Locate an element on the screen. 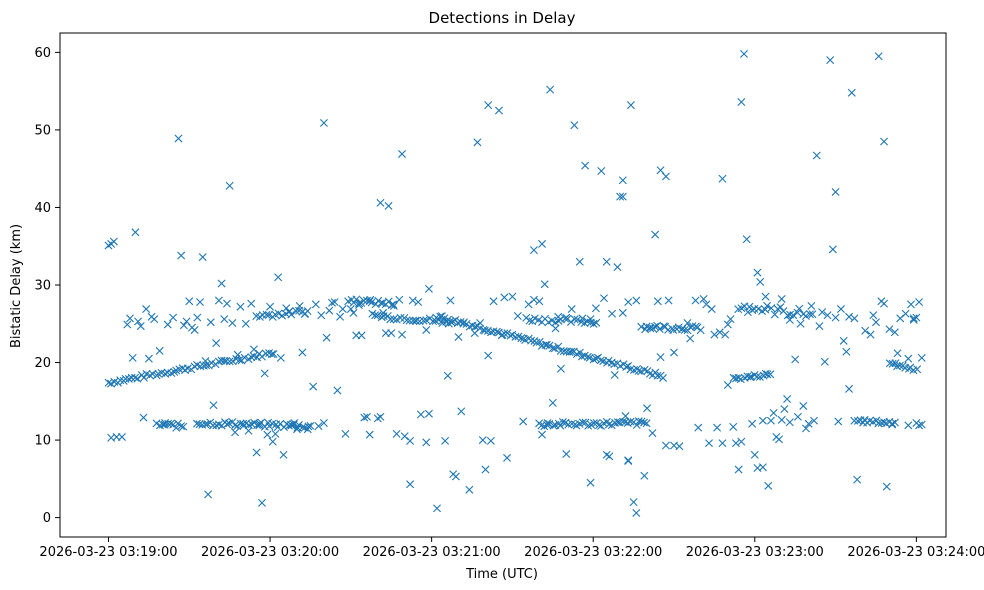 The width and height of the screenshot is (984, 590). x-axis-label: Time (UTC) is located at coordinates (501, 574).